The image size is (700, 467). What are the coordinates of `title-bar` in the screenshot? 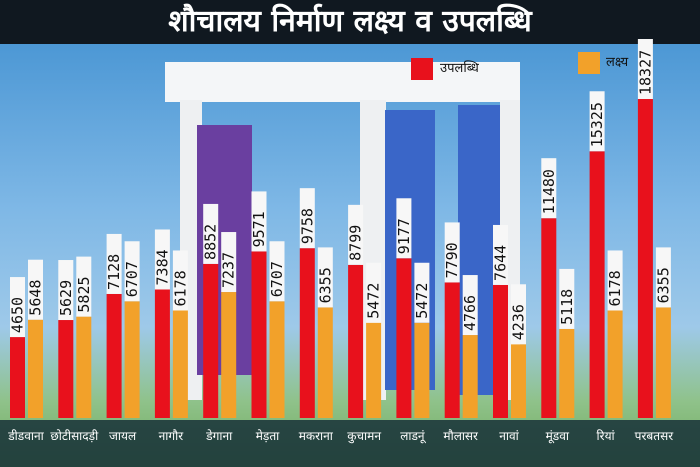 It's located at (350, 22).